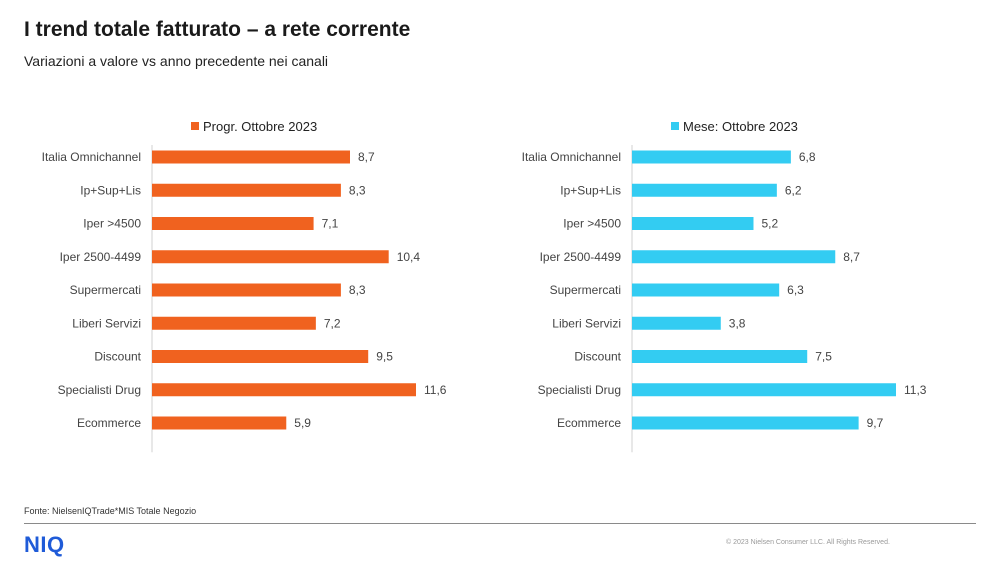  Describe the element at coordinates (332, 323) in the screenshot. I see `progressive-value-label: 7,2` at that location.